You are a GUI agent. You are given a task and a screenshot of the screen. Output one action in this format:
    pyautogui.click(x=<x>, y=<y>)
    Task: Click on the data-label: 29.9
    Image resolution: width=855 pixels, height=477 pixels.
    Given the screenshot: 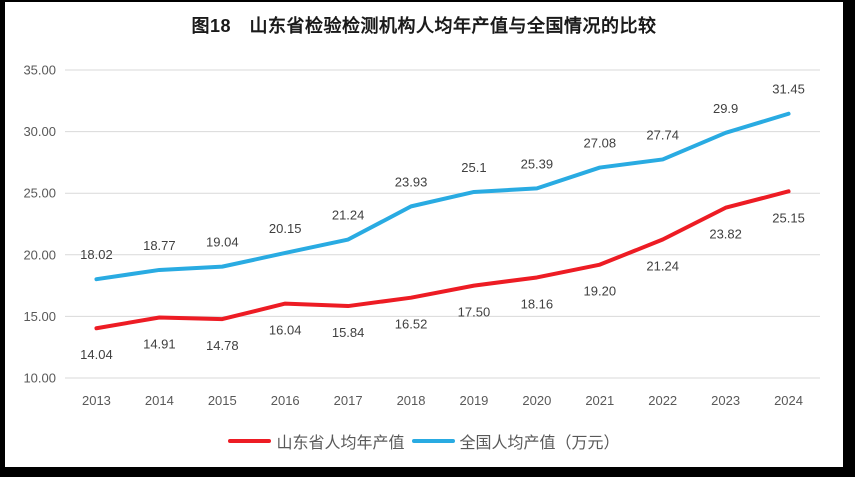 What is the action you would take?
    pyautogui.click(x=725, y=108)
    